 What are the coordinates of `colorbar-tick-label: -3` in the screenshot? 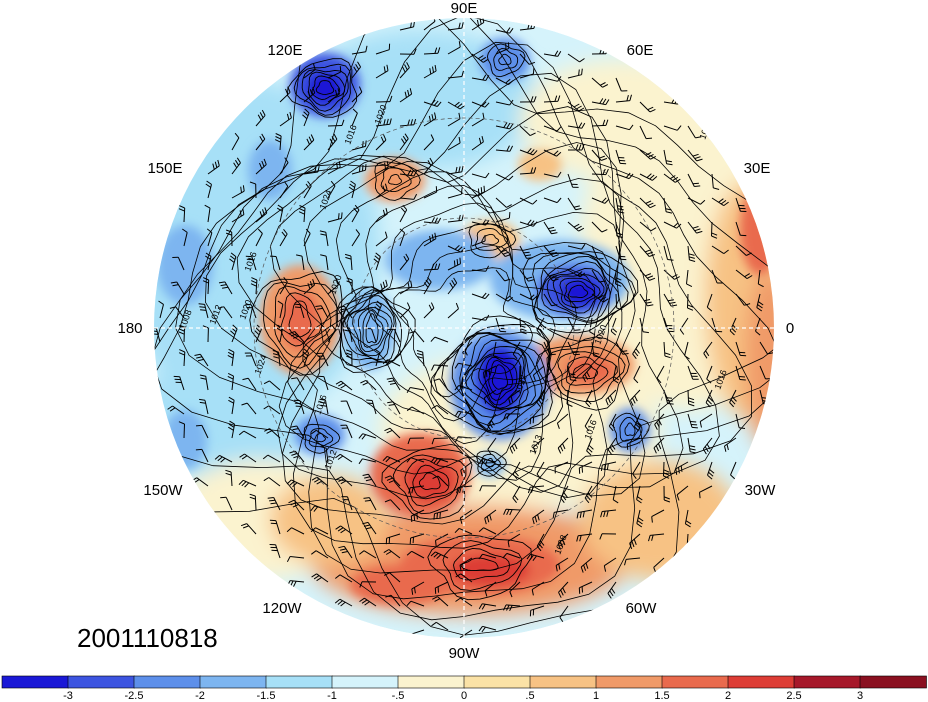 It's located at (68, 696).